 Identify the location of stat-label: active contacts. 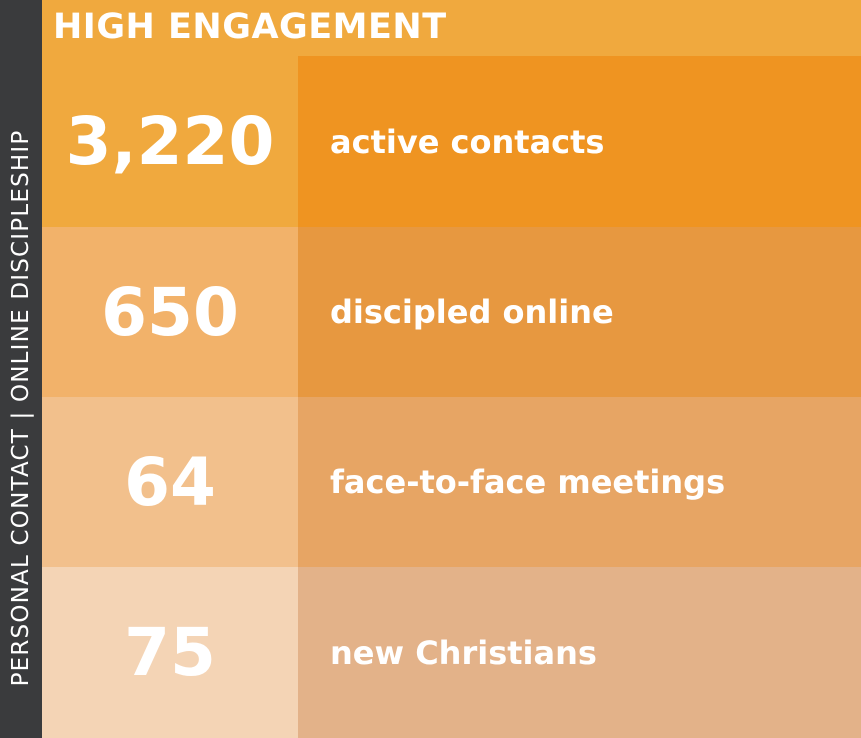
(467, 141).